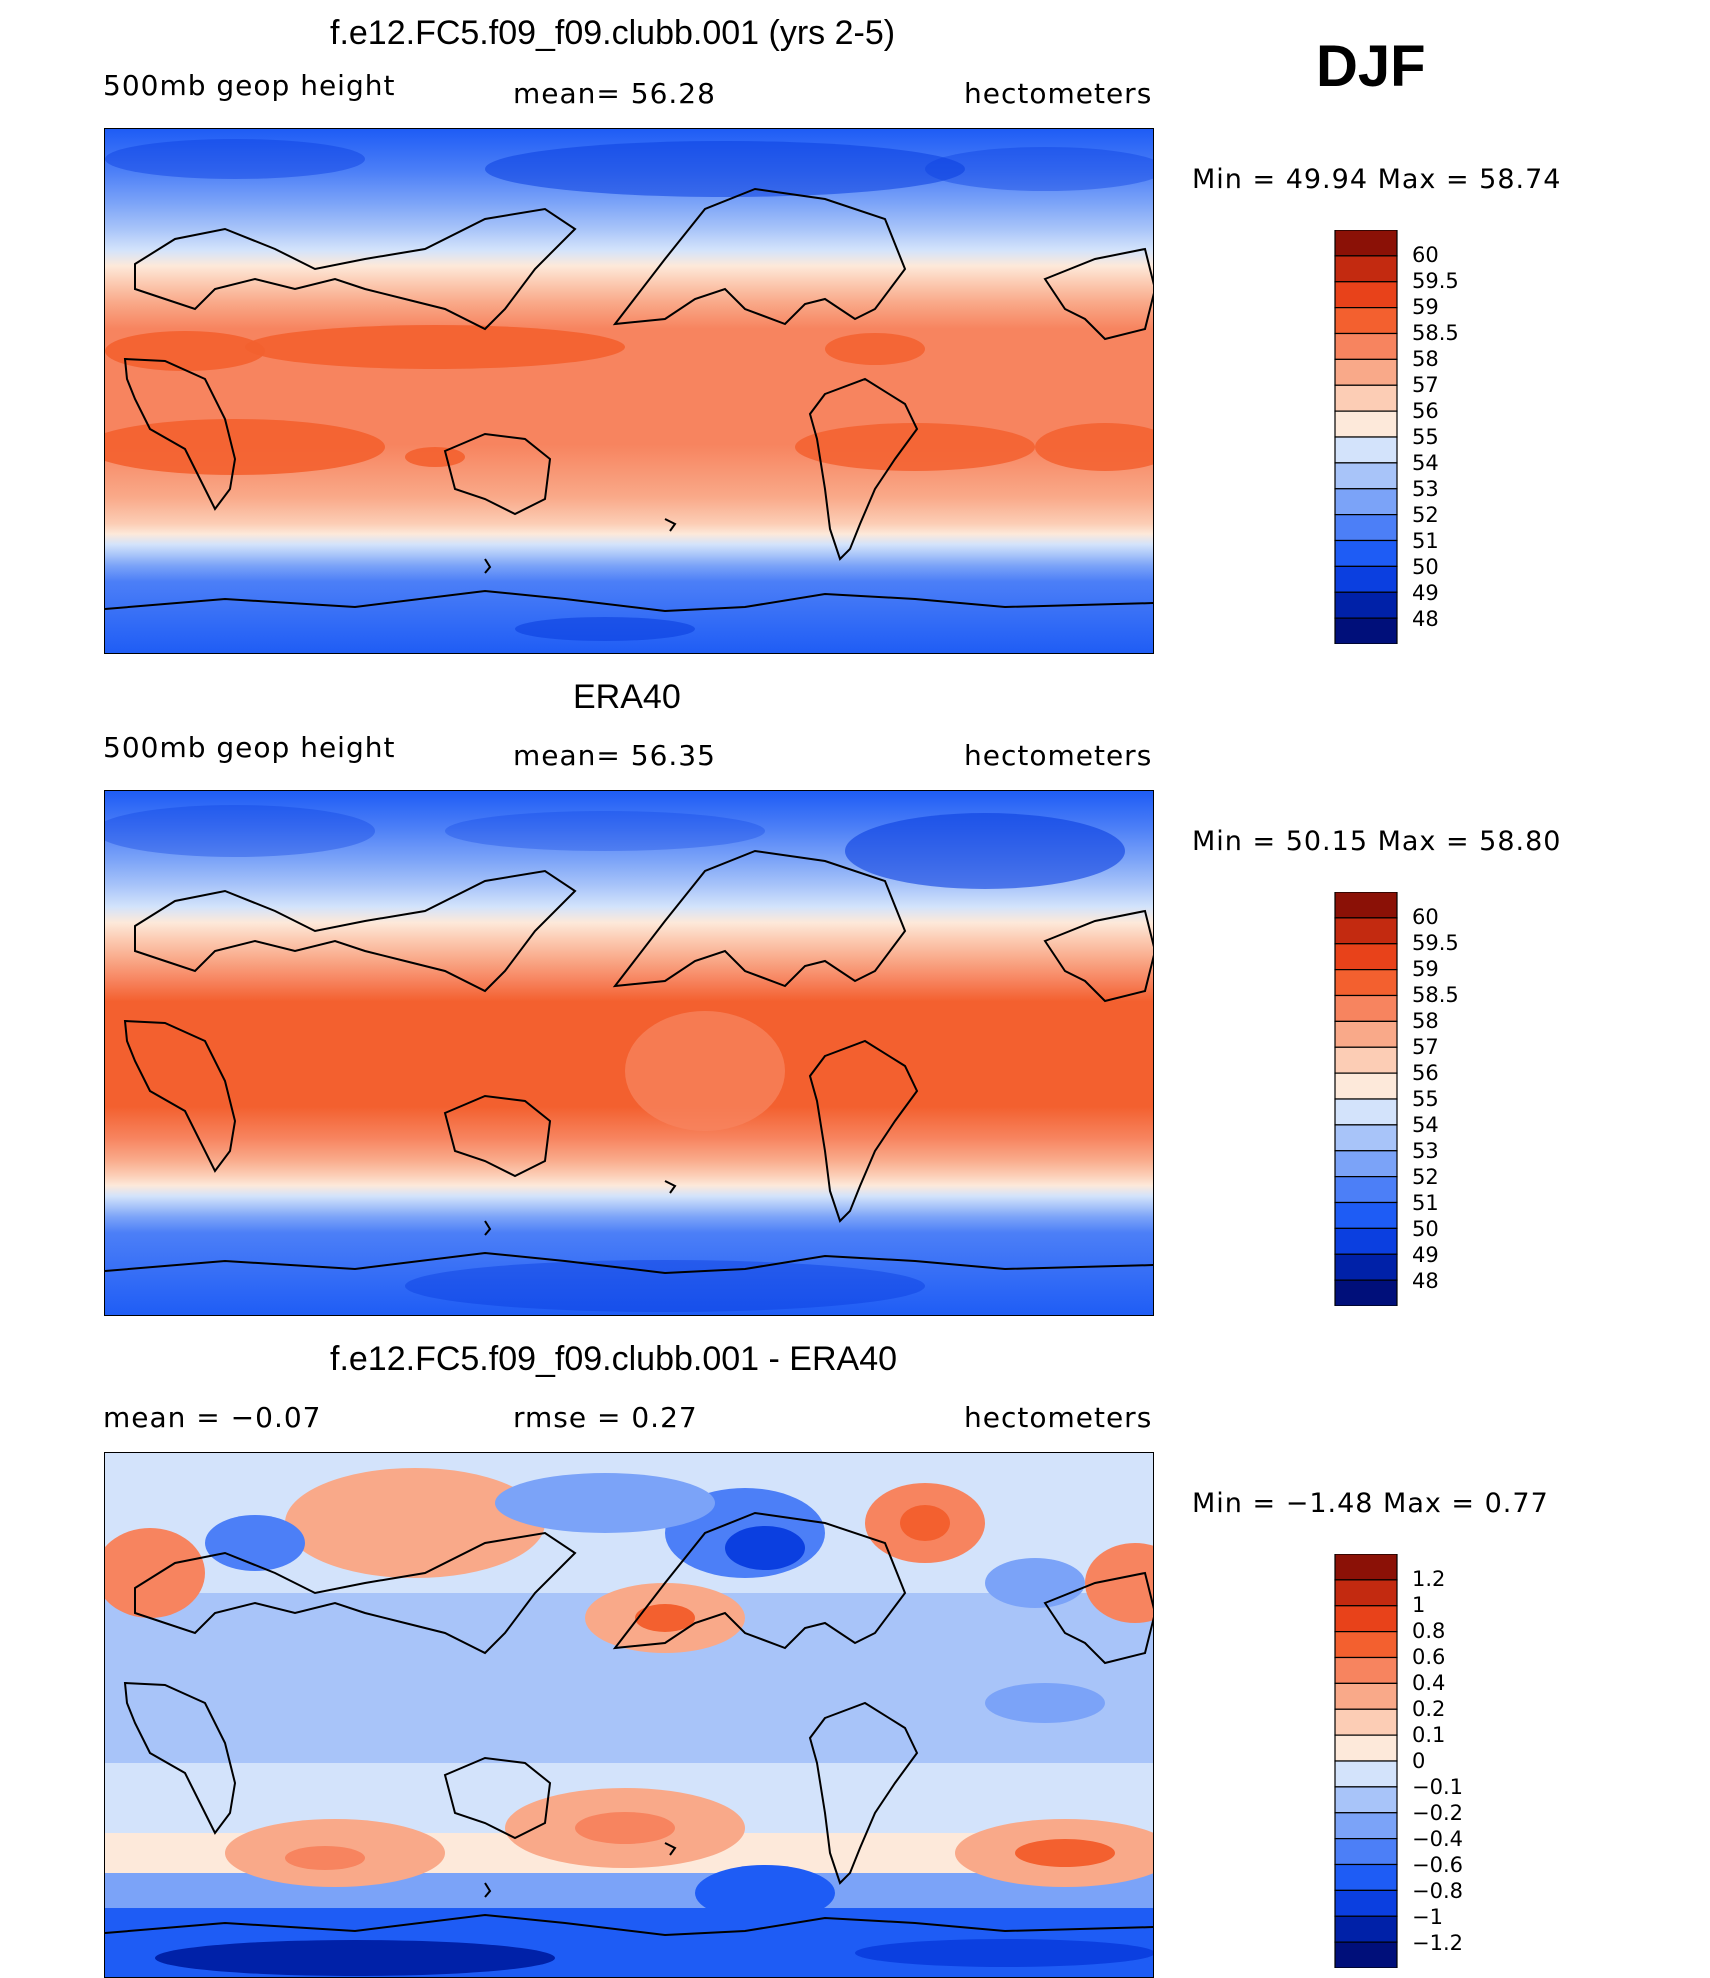 This screenshot has height=1978, width=1710. I want to click on panel-3-units-label: hectometers, so click(1058, 1417).